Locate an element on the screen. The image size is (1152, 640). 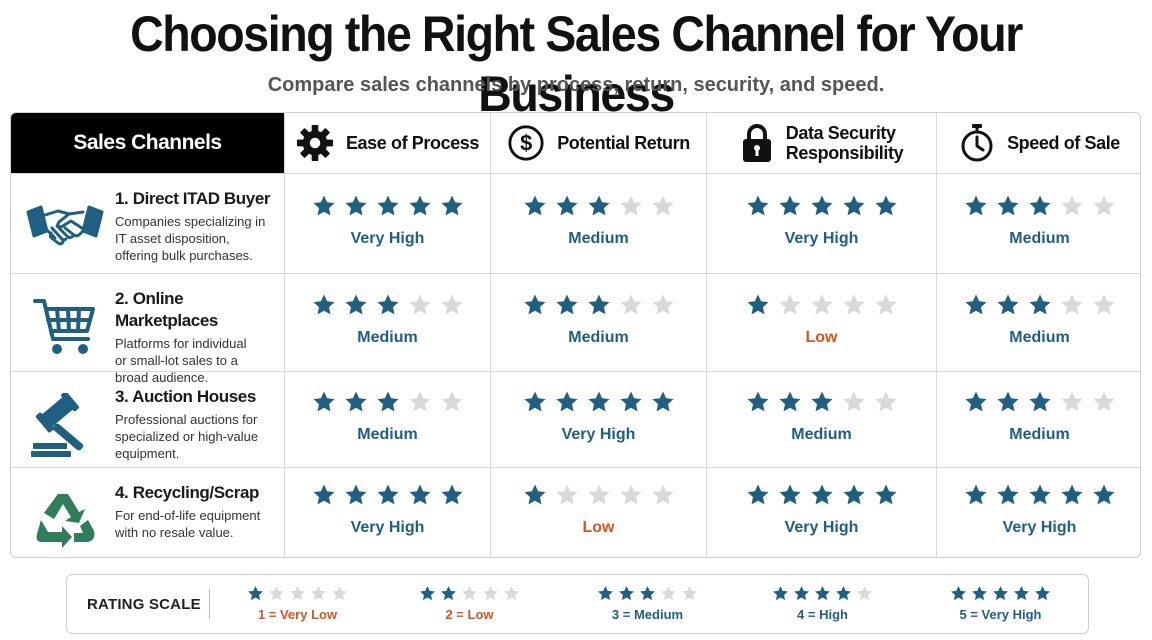
channel-description-line: or small-lot sales to a is located at coordinates (176, 360).